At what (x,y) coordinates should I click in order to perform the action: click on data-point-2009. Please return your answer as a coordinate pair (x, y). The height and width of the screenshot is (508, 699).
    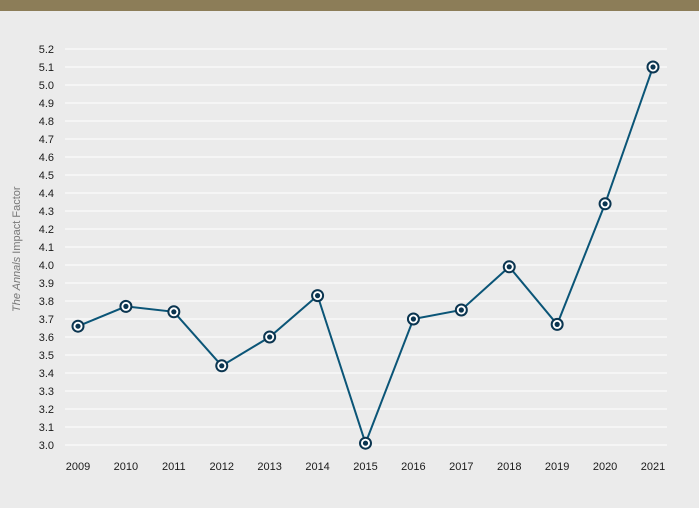
    Looking at the image, I should click on (78, 326).